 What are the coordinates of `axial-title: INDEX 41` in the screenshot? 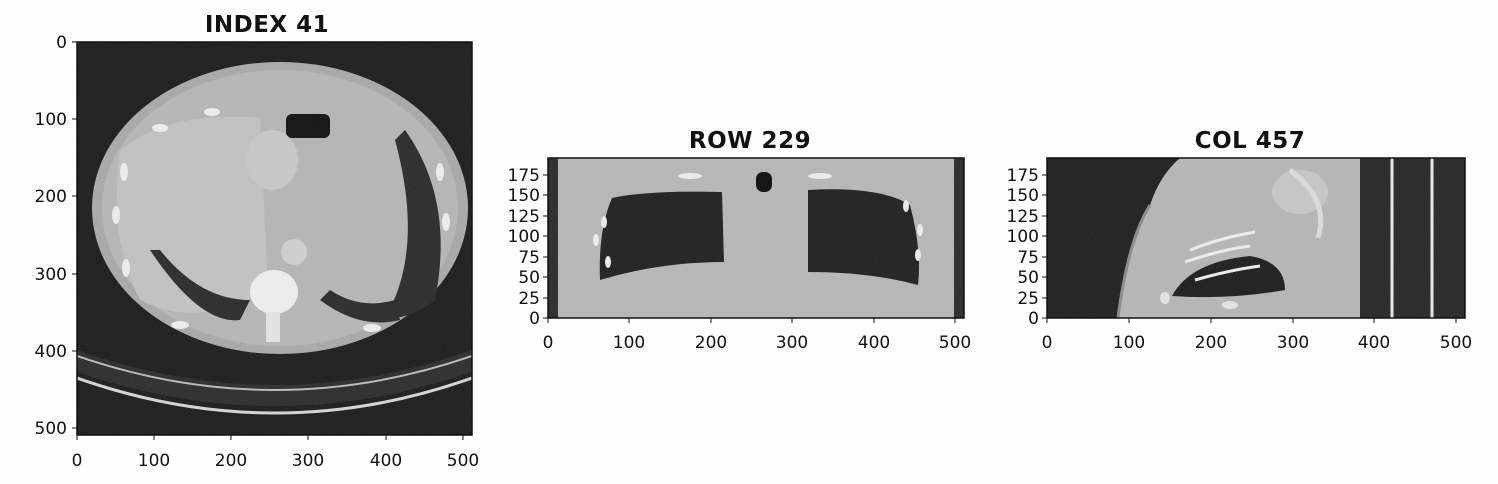 It's located at (267, 25).